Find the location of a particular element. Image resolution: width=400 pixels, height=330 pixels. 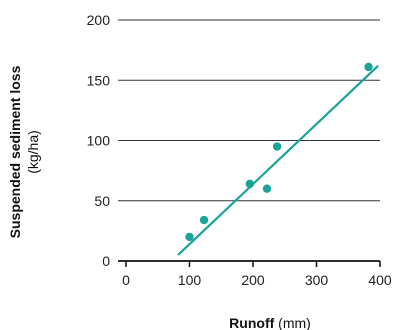

y-axis-unit: (kg/ha) is located at coordinates (33, 152).